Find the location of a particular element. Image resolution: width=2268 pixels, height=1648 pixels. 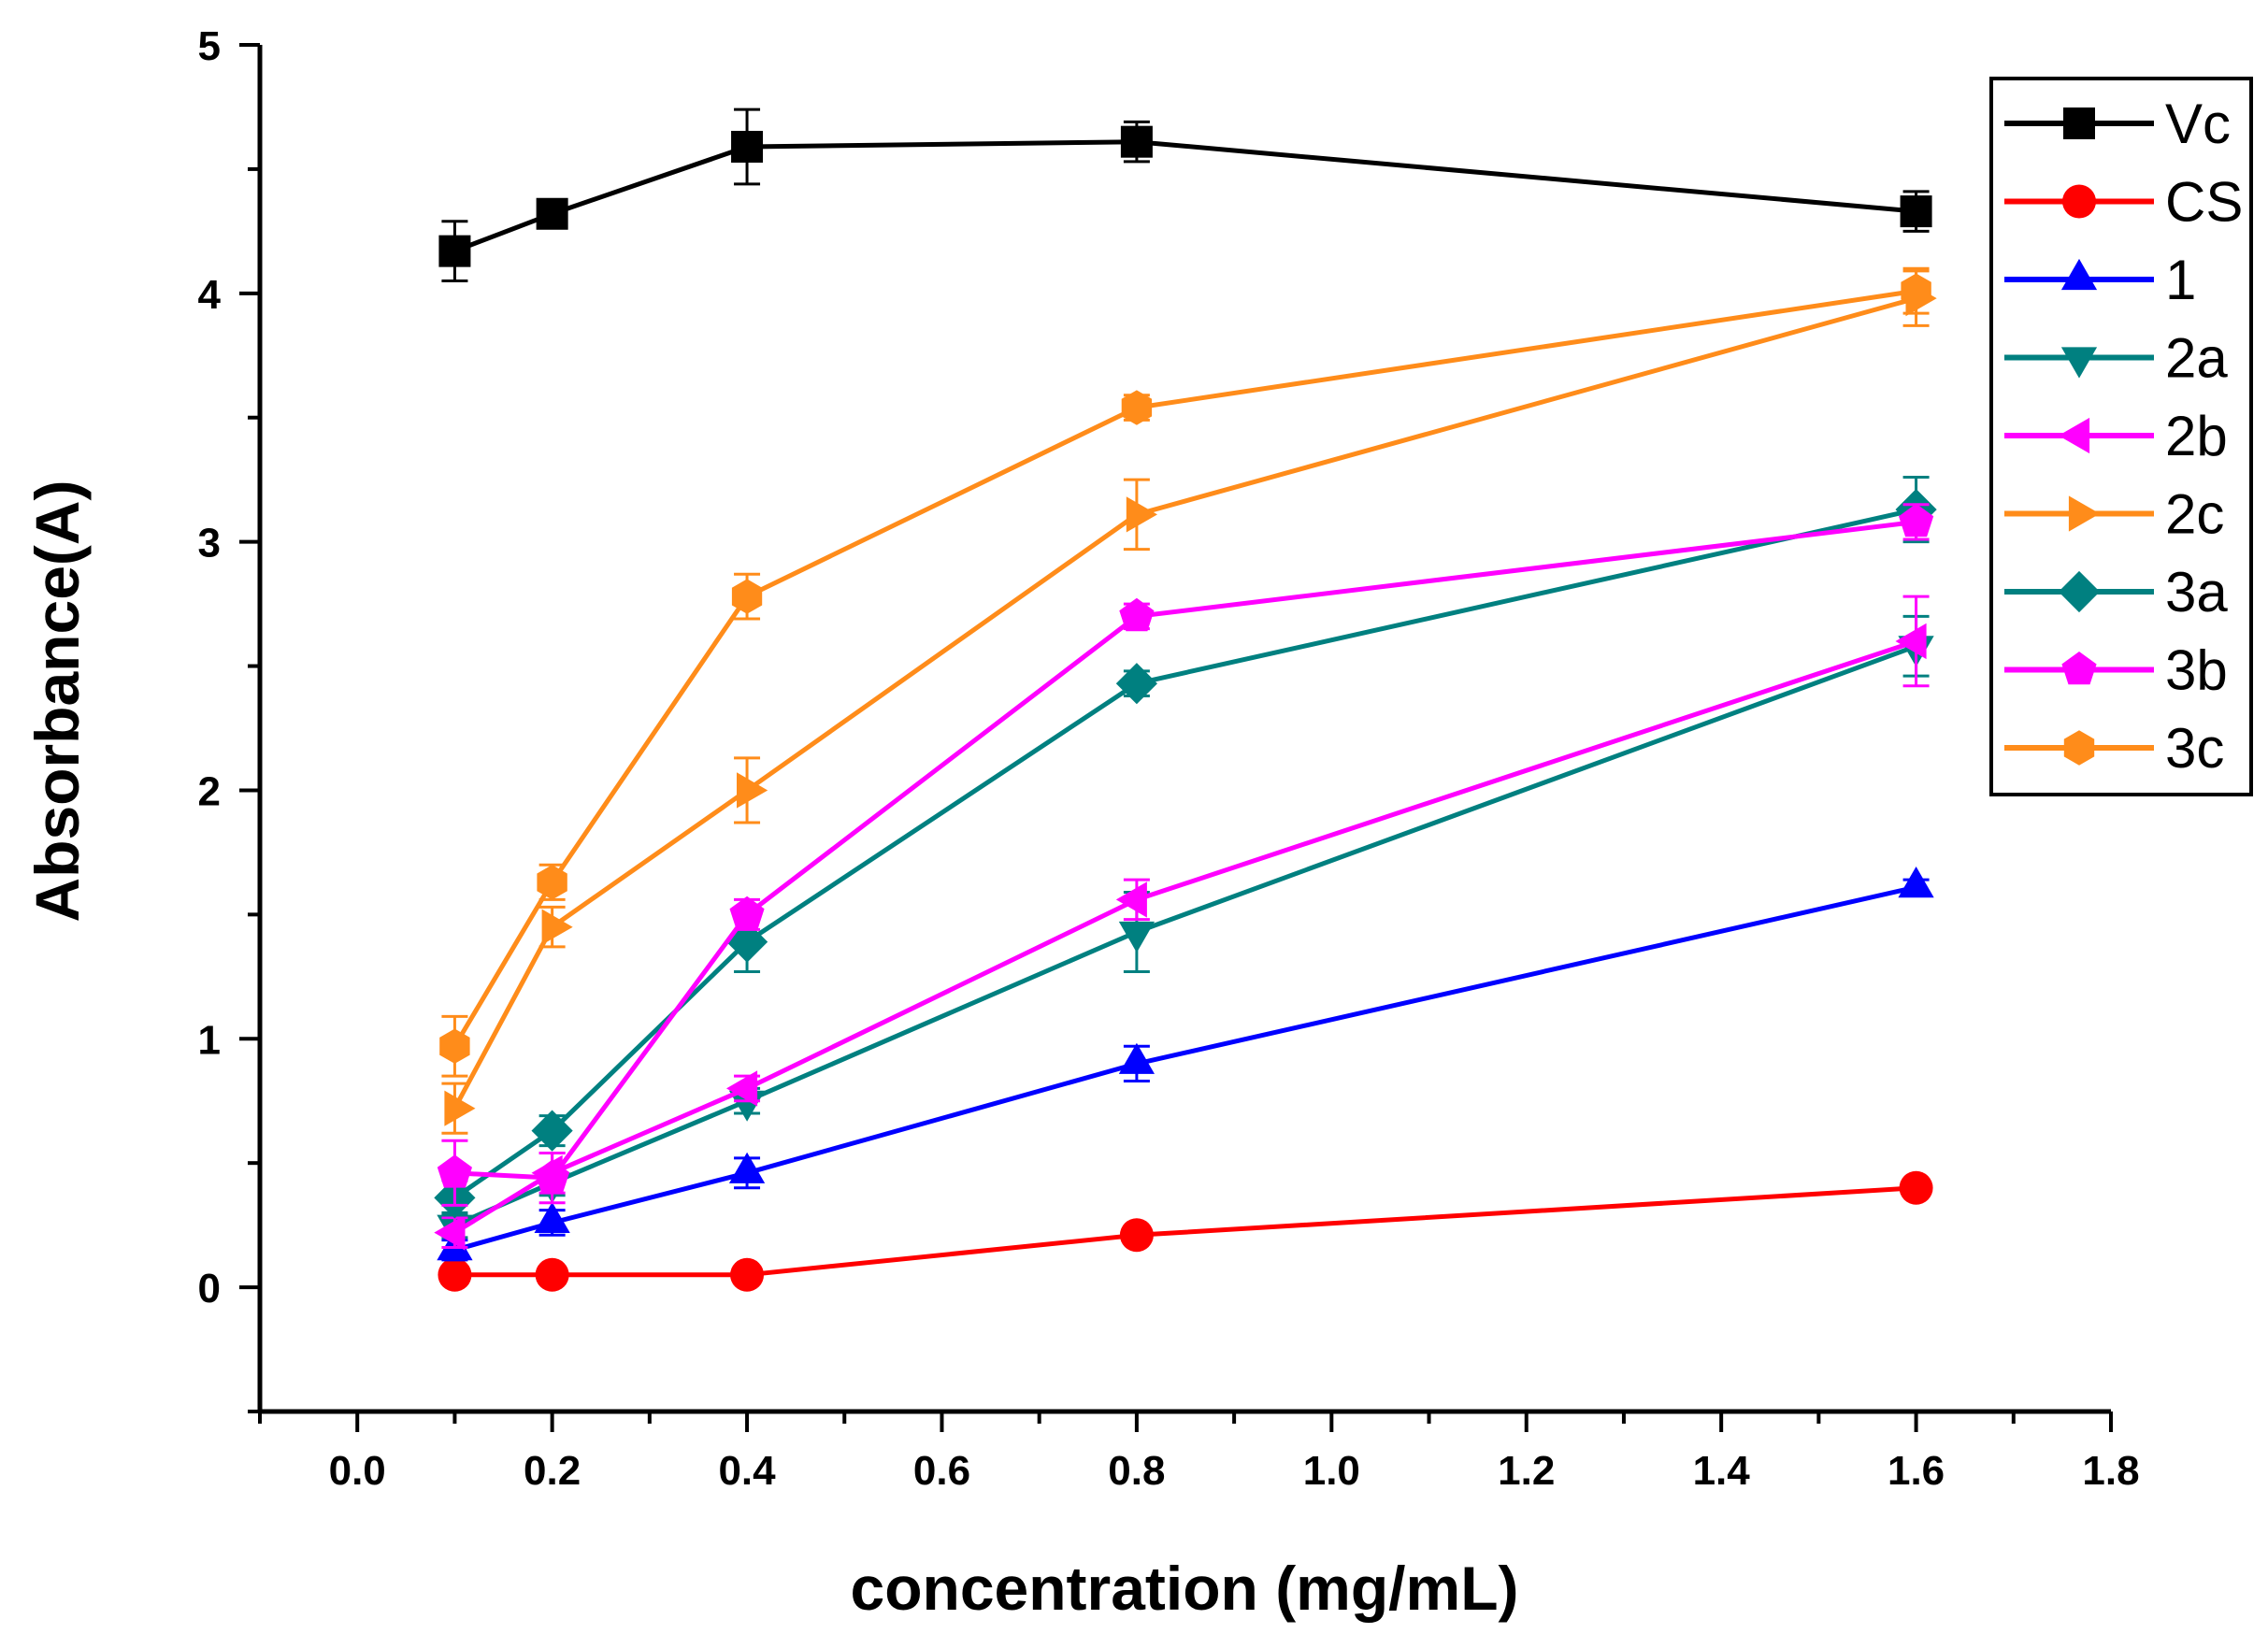

x-tick-label: 0.6 is located at coordinates (941, 1471).